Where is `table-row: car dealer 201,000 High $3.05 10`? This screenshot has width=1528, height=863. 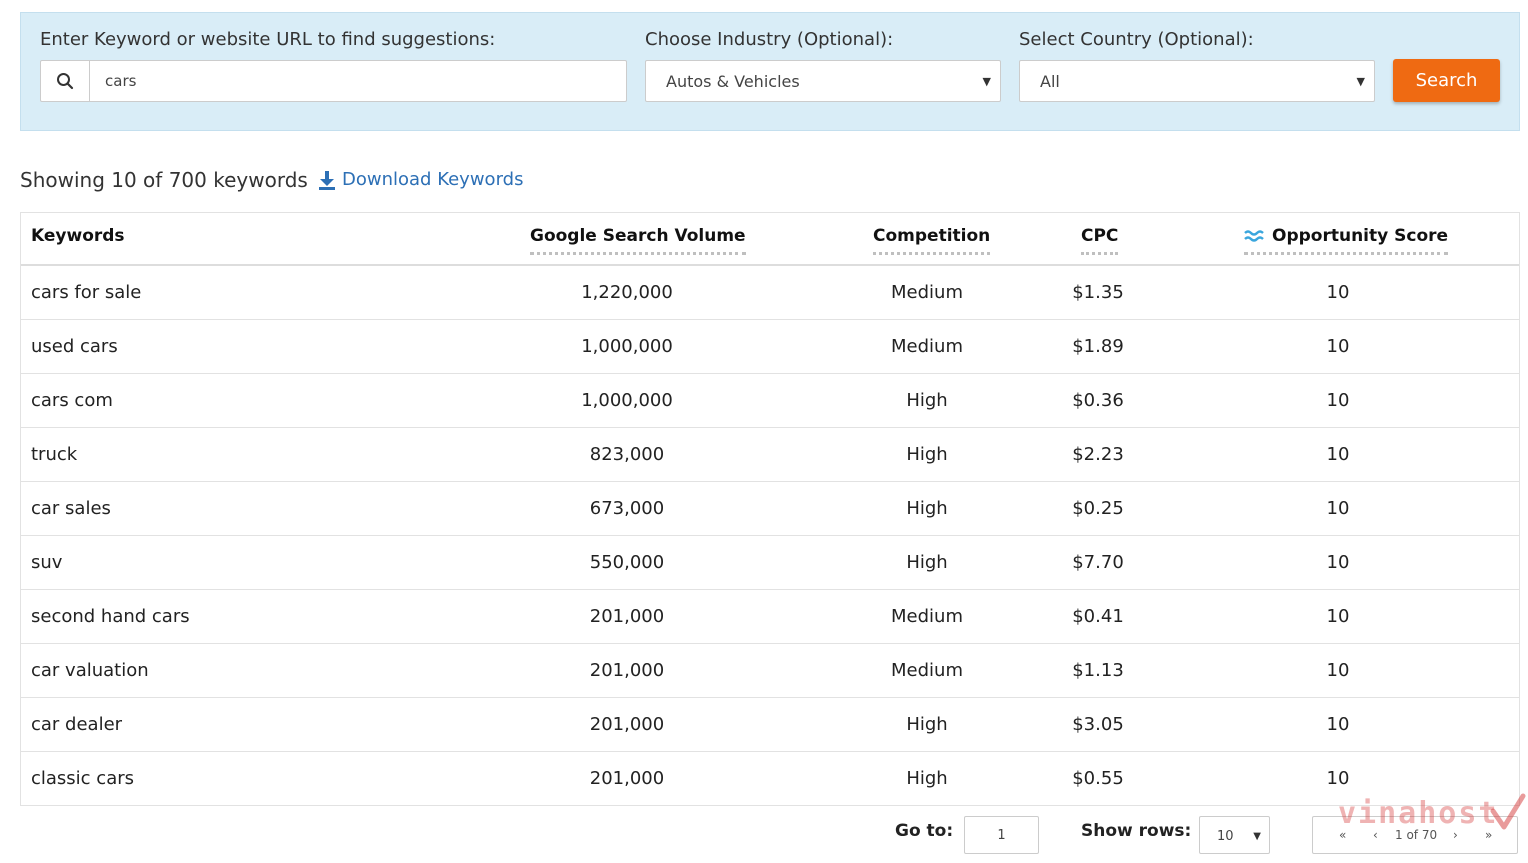 table-row: car dealer 201,000 High $3.05 10 is located at coordinates (770, 725).